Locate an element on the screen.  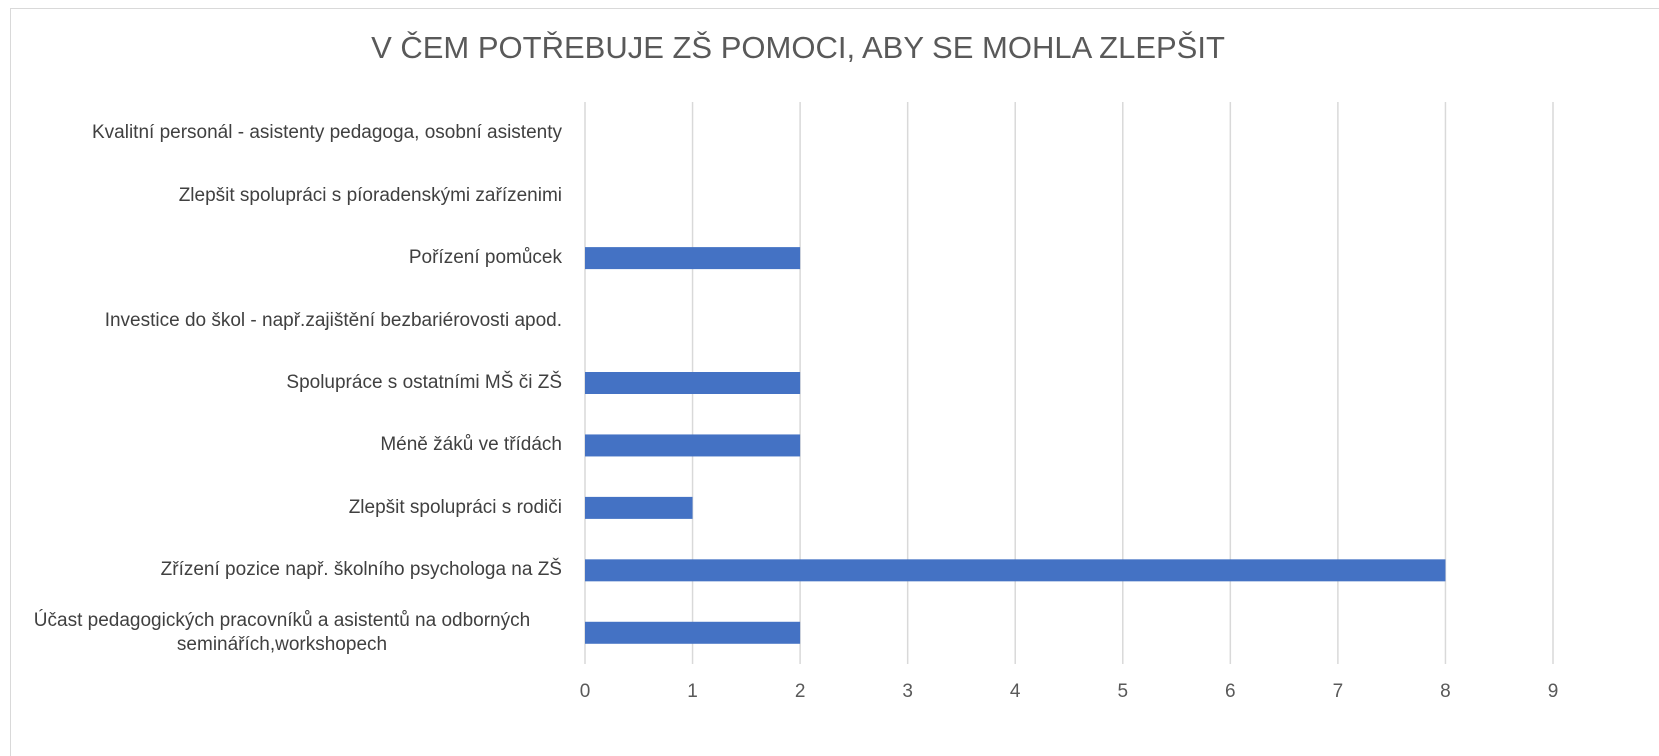
y-tick-label: Pořízení pomůcek is located at coordinates (282, 258).